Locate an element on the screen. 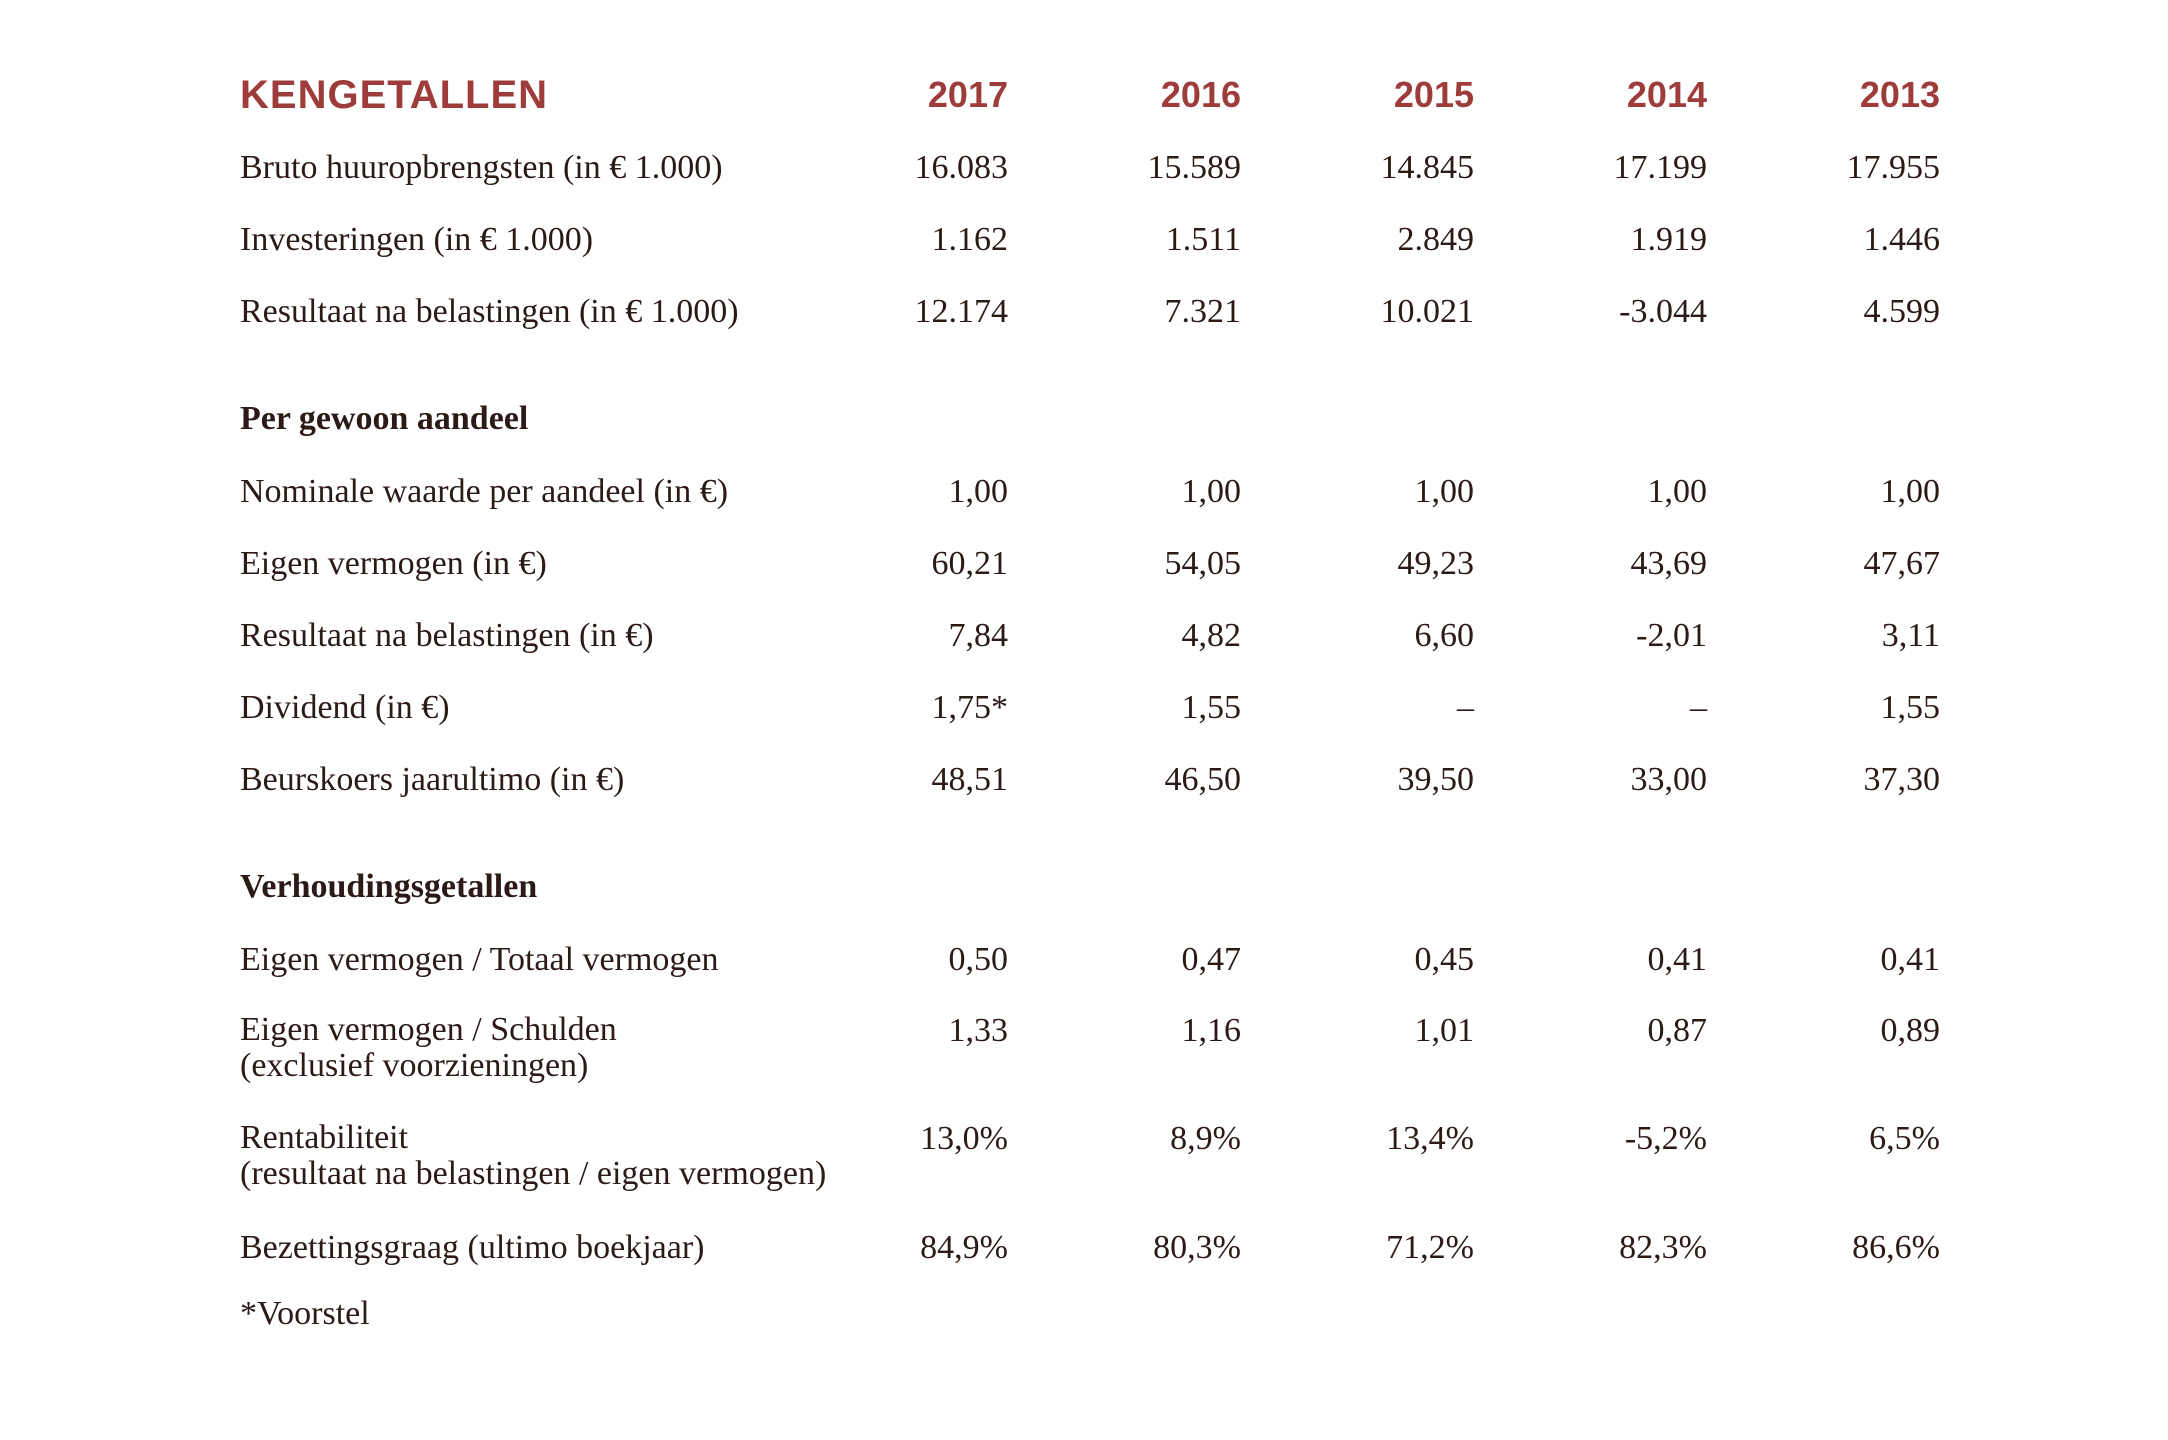 This screenshot has height=1440, width=2168. row-label: Resultaat na belastingen (in €) is located at coordinates (507, 636).